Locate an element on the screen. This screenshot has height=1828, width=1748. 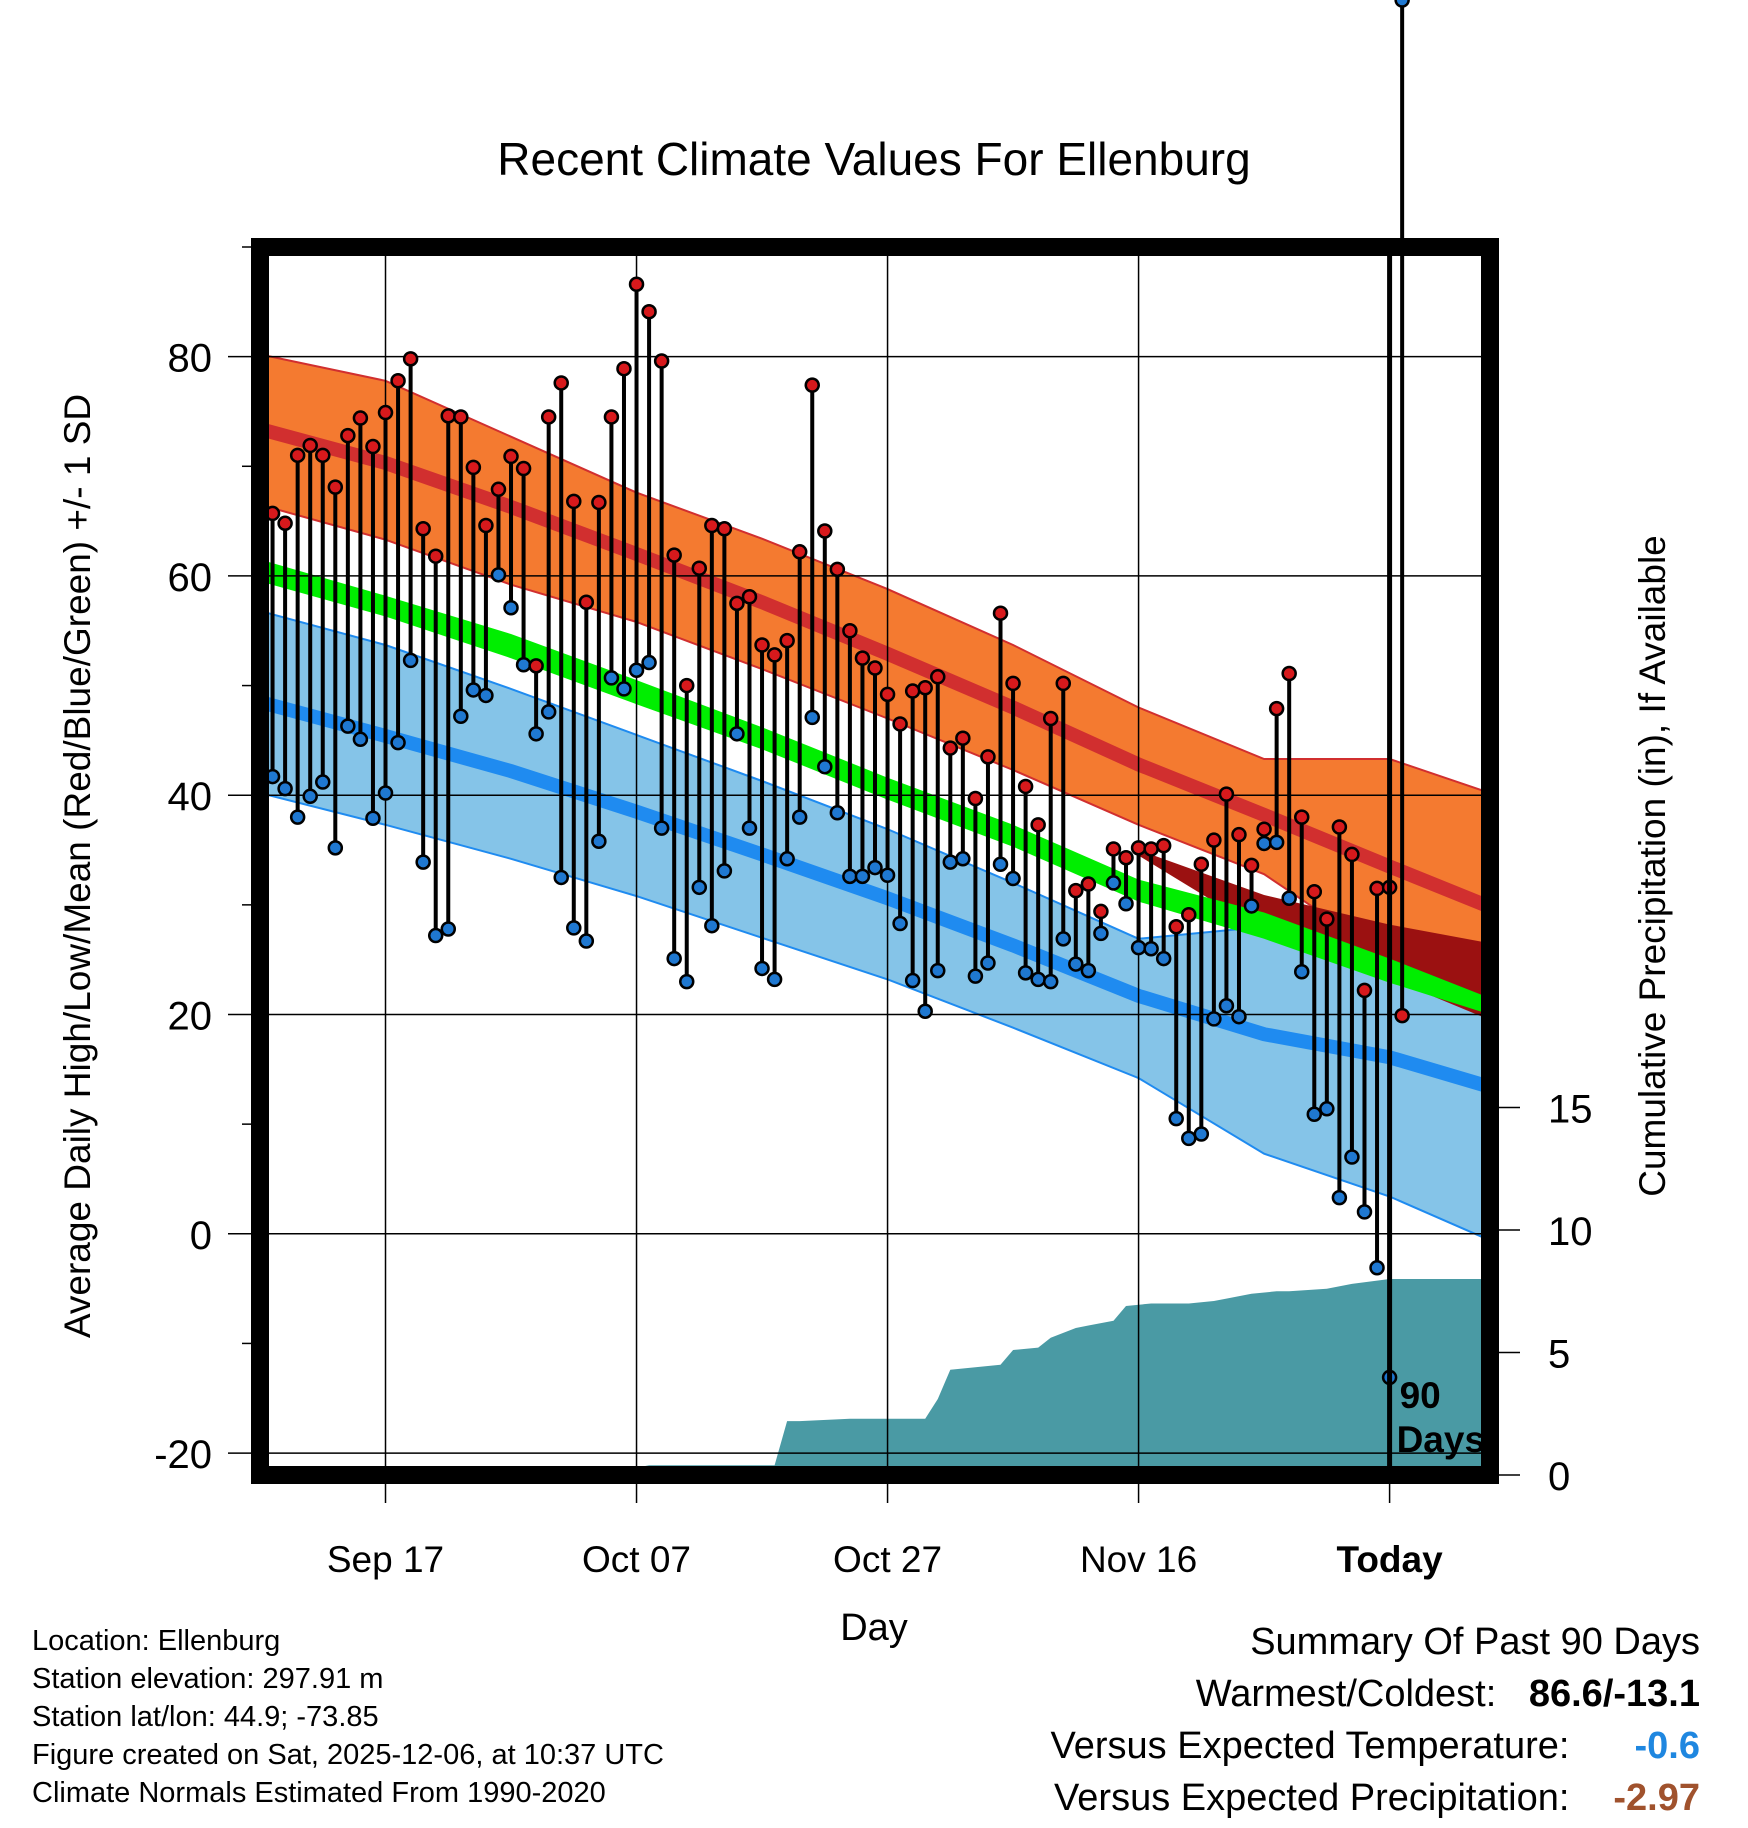
y-tick-label: 40 is located at coordinates (190, 797).